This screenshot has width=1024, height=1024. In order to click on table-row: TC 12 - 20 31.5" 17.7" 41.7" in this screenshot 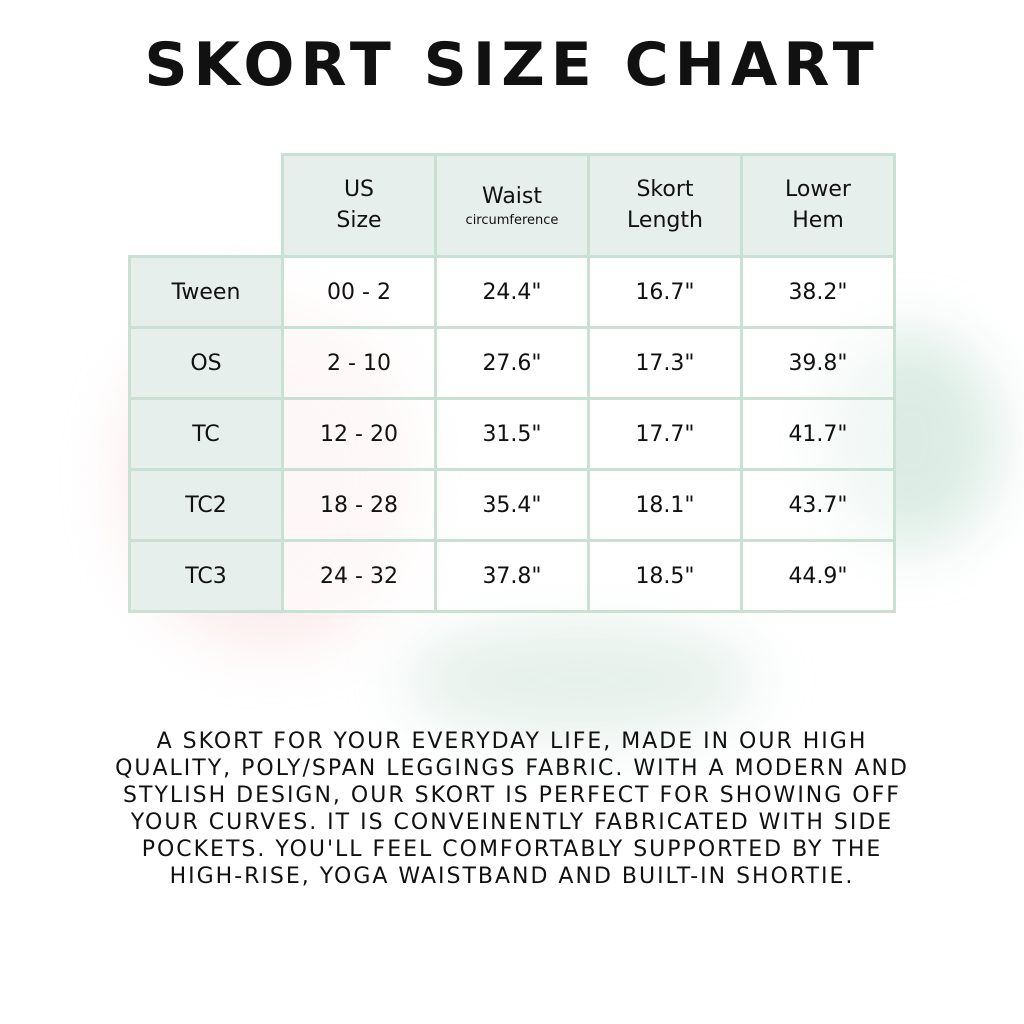, I will do `click(512, 434)`.